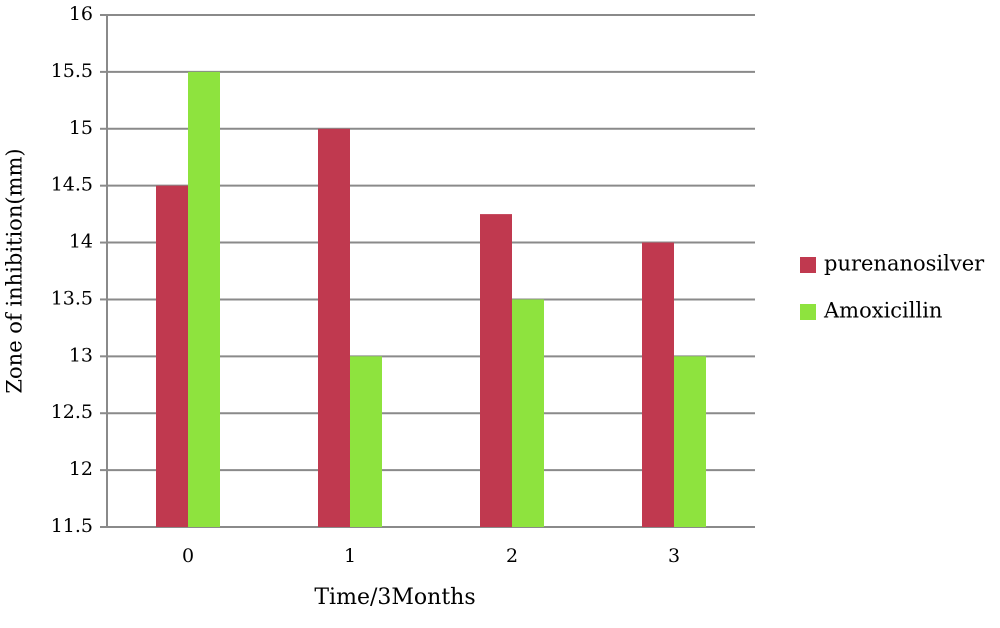 The height and width of the screenshot is (628, 1000). What do you see at coordinates (81, 355) in the screenshot?
I see `y-tick-label: 13` at bounding box center [81, 355].